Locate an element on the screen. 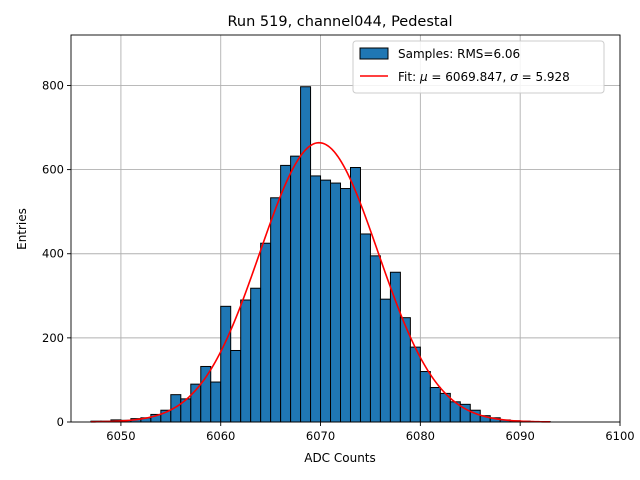 The height and width of the screenshot is (480, 640). x-tick-label: 6080 is located at coordinates (420, 436).